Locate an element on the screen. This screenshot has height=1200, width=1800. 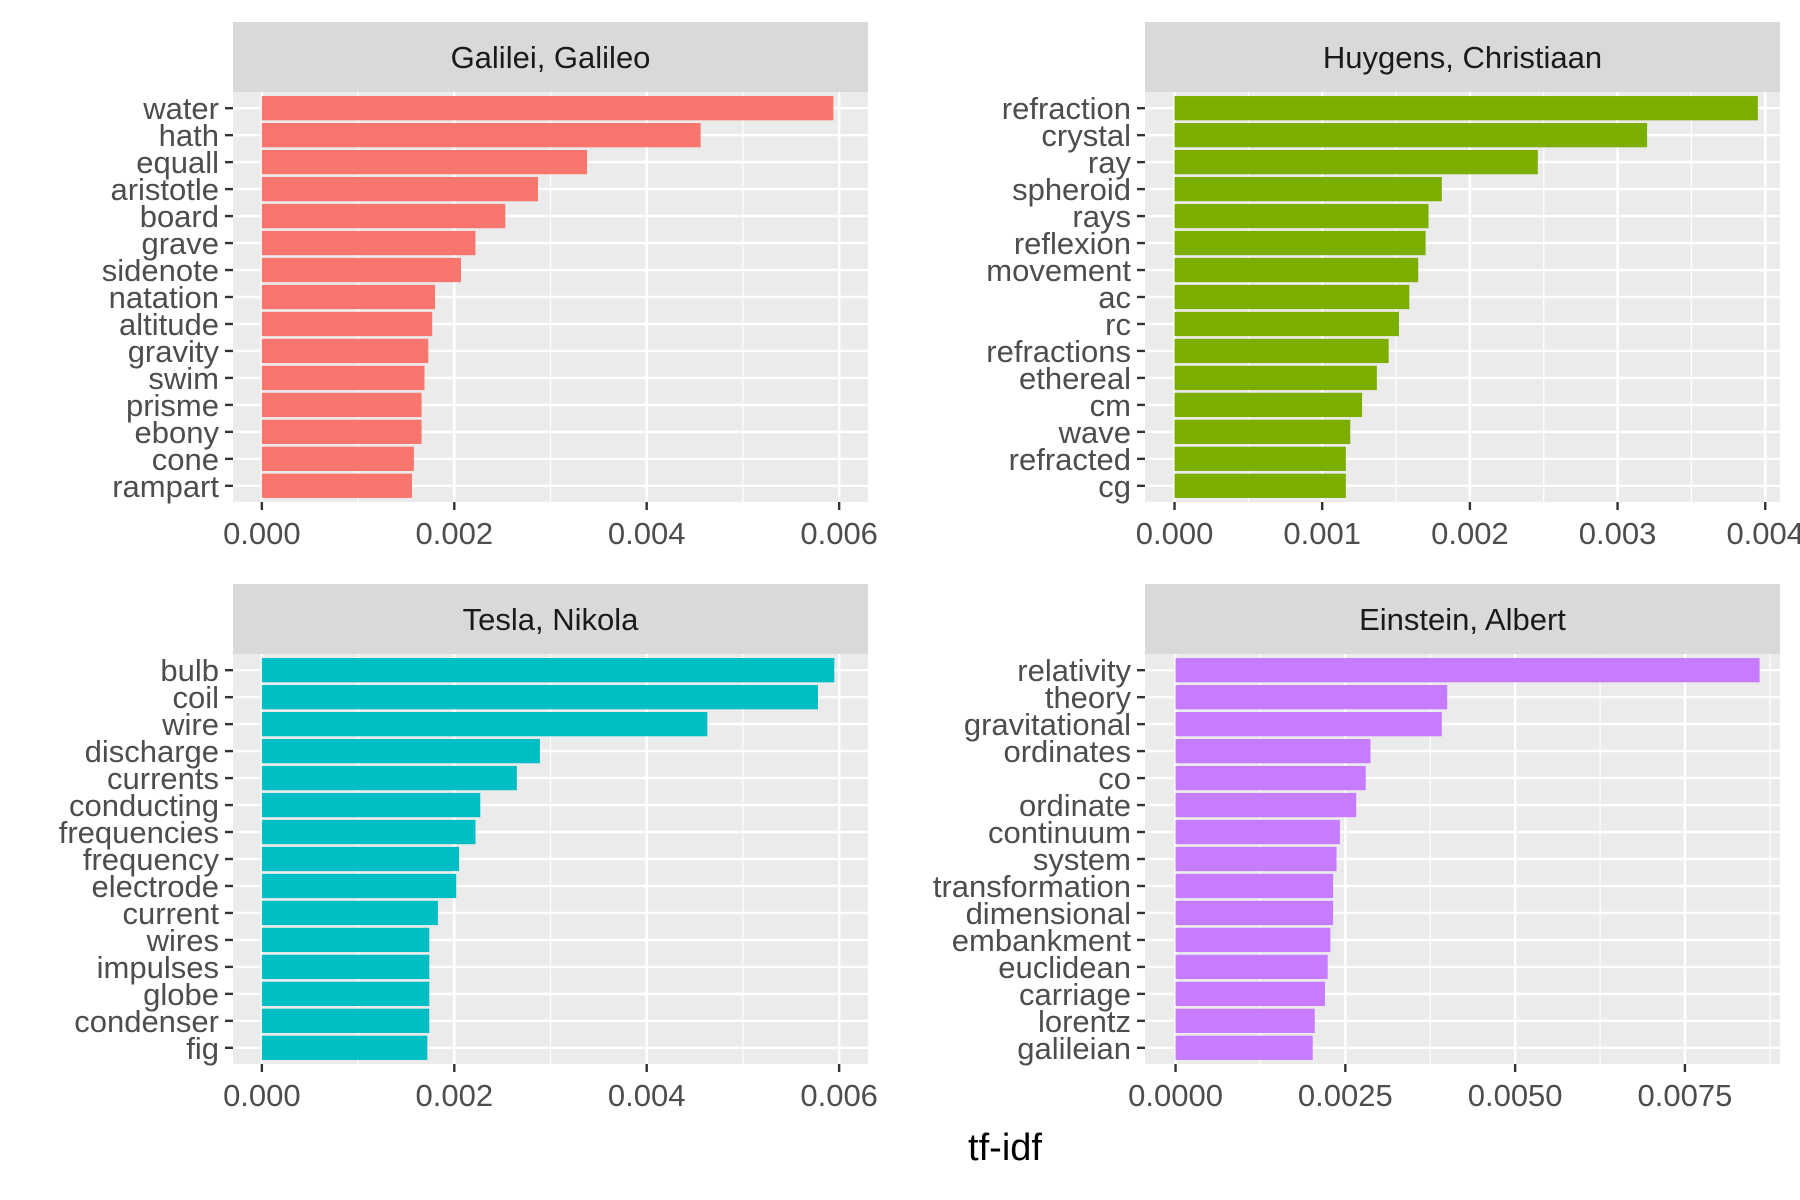
category-label: gravity is located at coordinates (174, 351).